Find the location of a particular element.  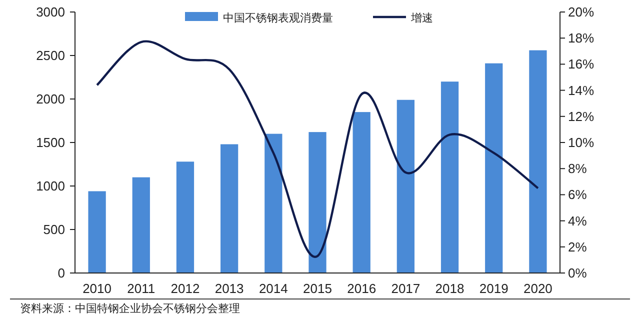

y-tick-label: 2000 is located at coordinates (50, 99).